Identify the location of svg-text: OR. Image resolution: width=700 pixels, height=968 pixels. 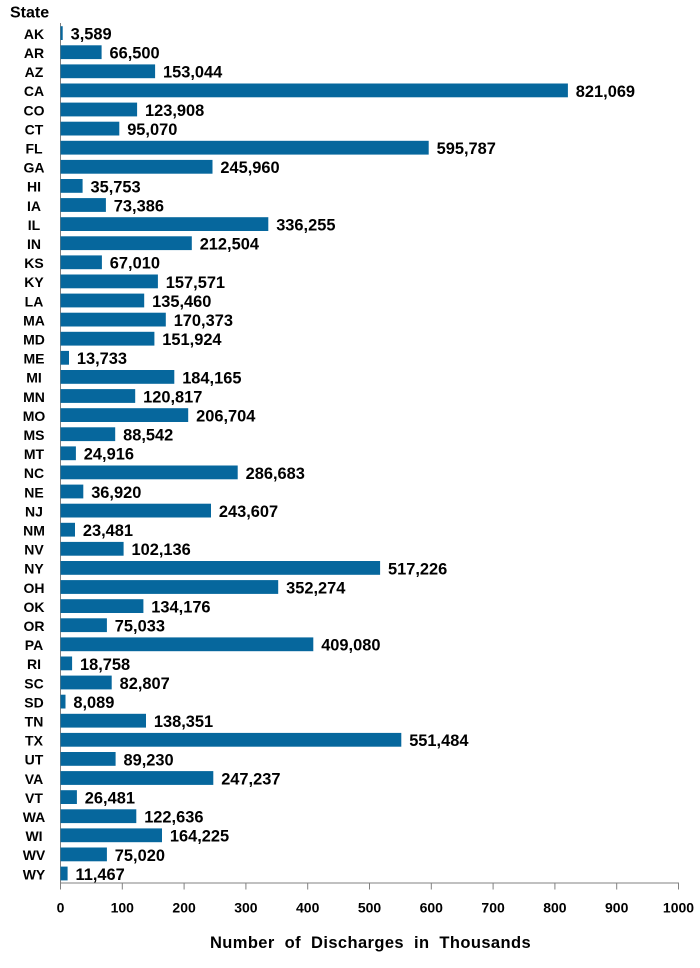
(34, 626).